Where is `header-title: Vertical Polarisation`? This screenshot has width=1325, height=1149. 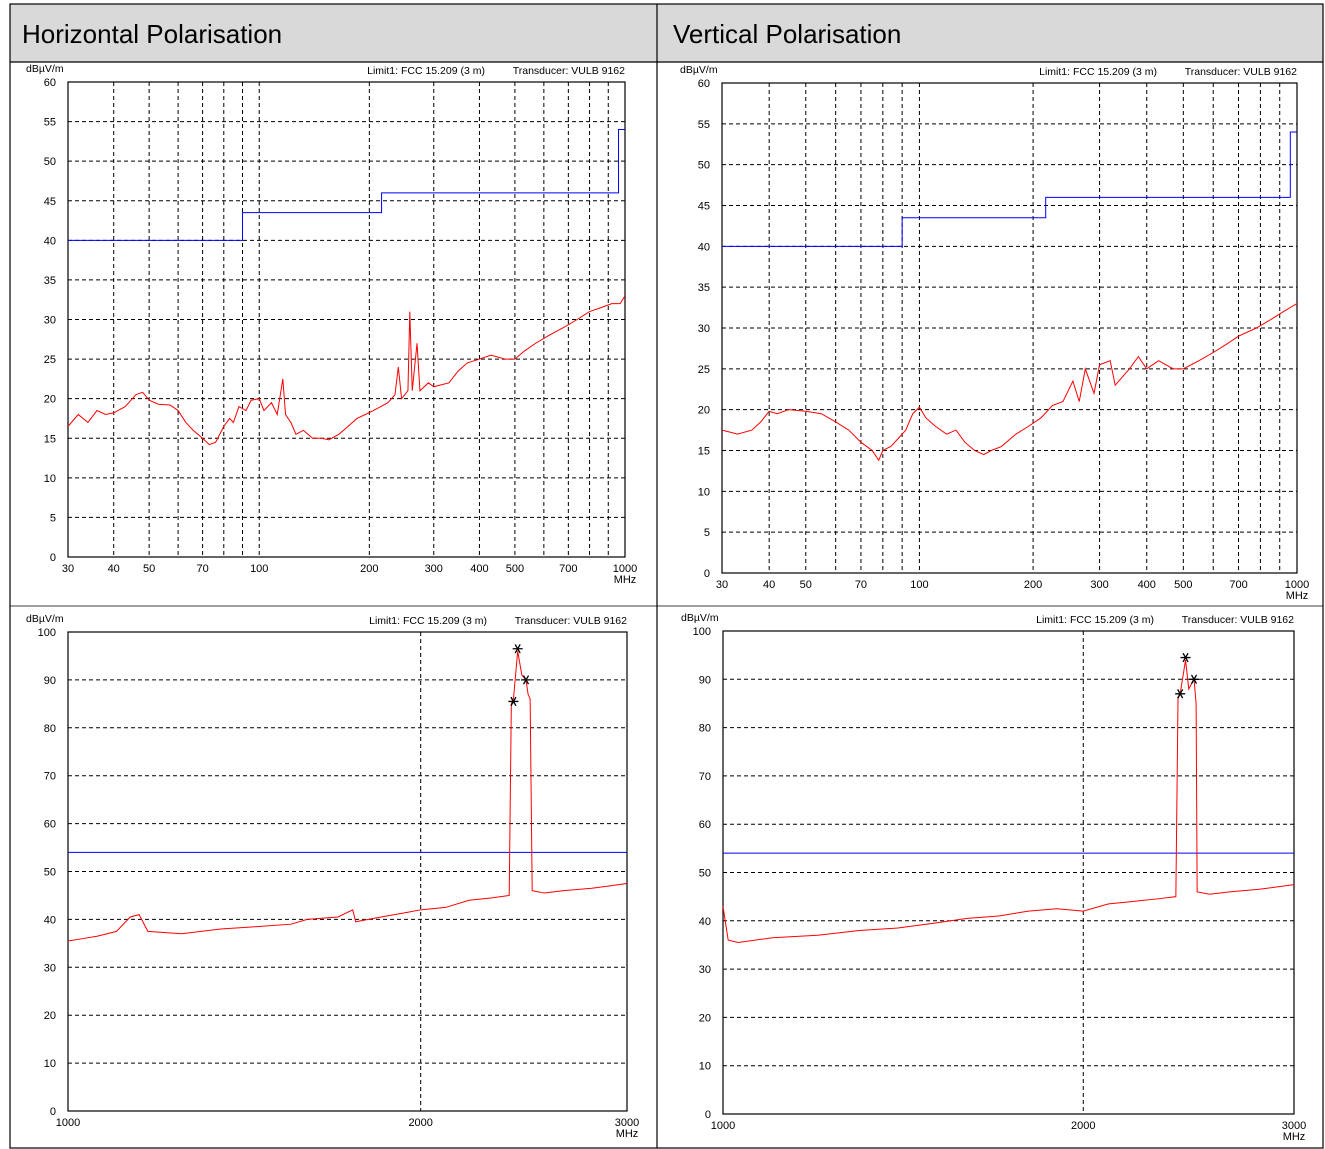 header-title: Vertical Polarisation is located at coordinates (787, 34).